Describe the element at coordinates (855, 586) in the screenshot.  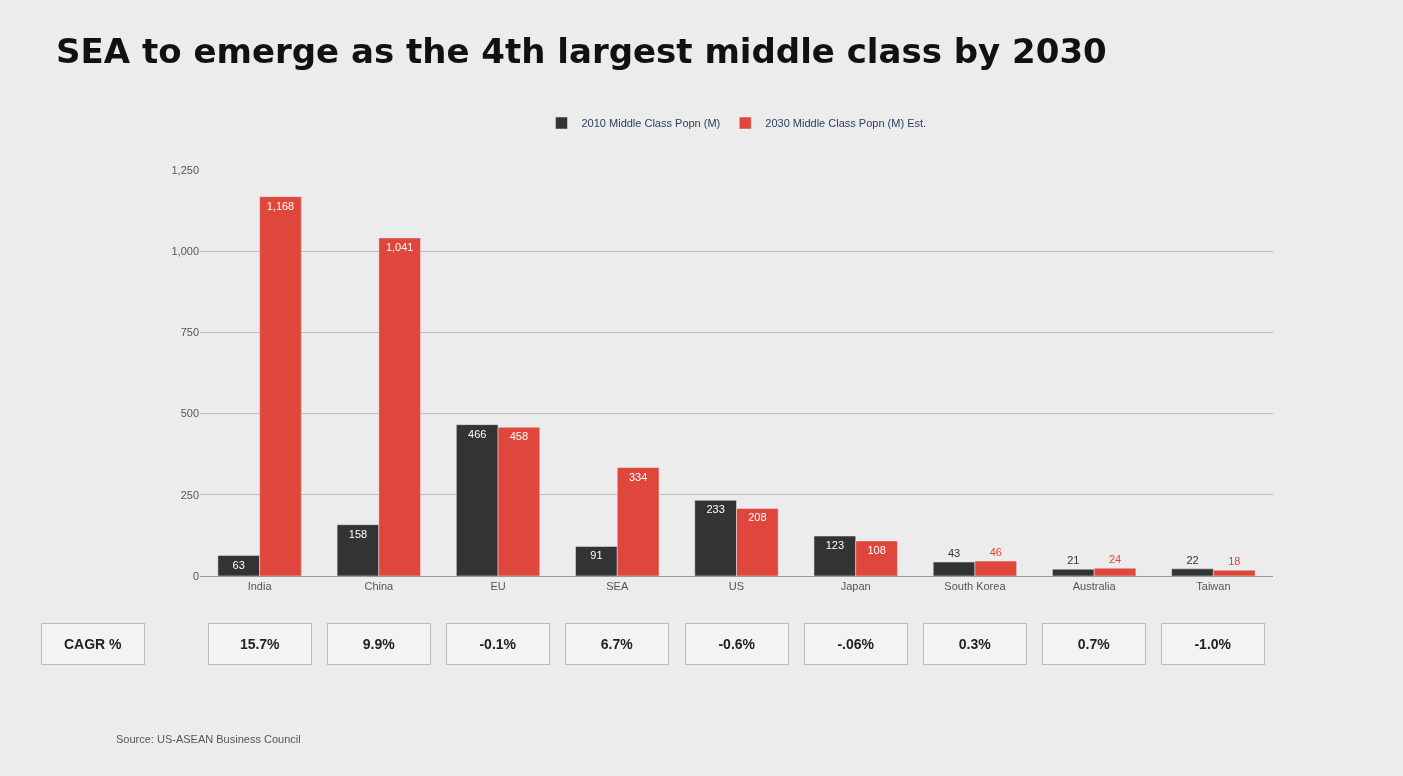
I see `x-tick-label: Japan` at that location.